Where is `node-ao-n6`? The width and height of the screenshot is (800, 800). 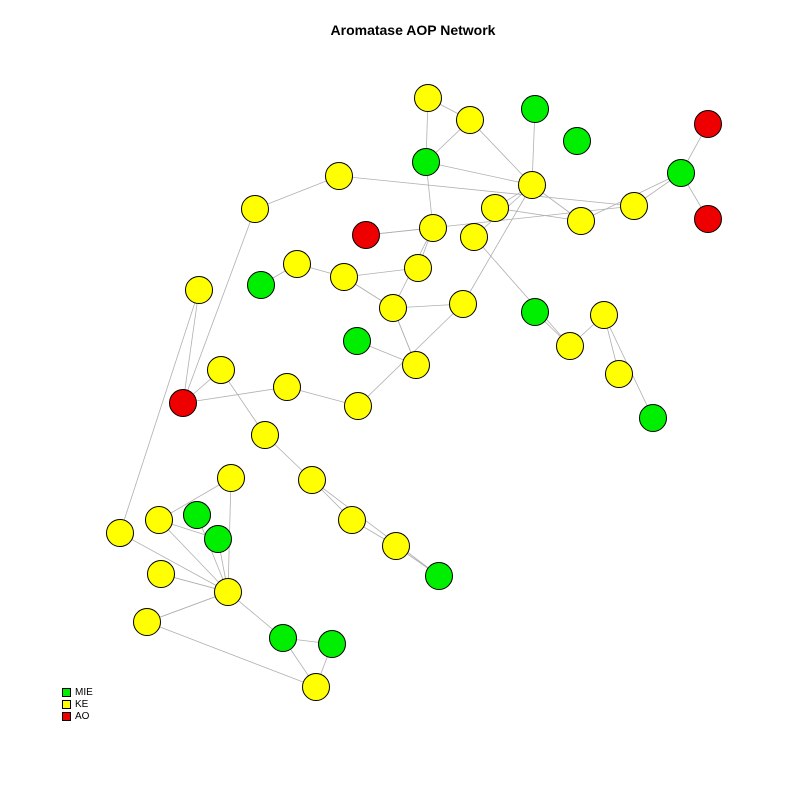 node-ao-n6 is located at coordinates (708, 124).